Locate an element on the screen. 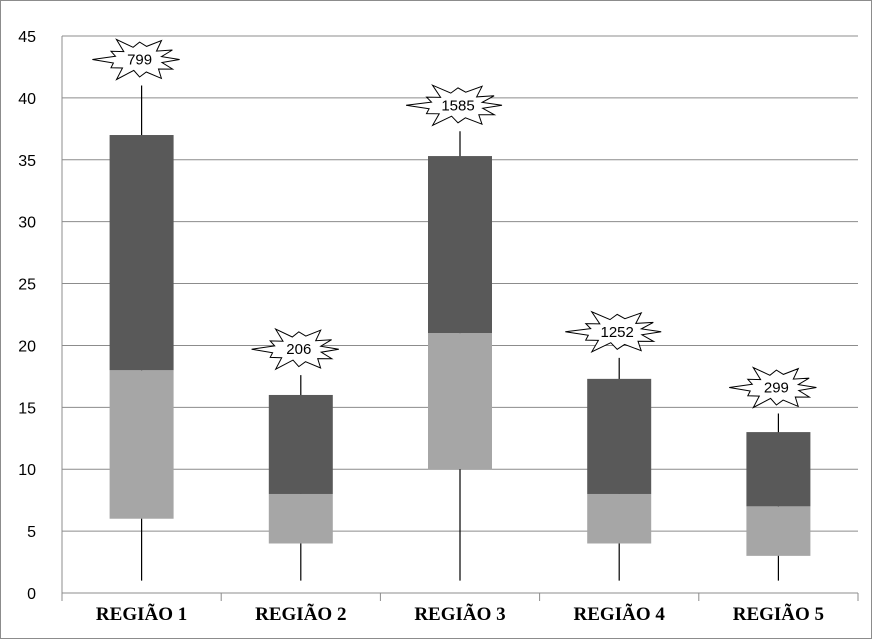  outlier-label: 1585 is located at coordinates (457, 105).